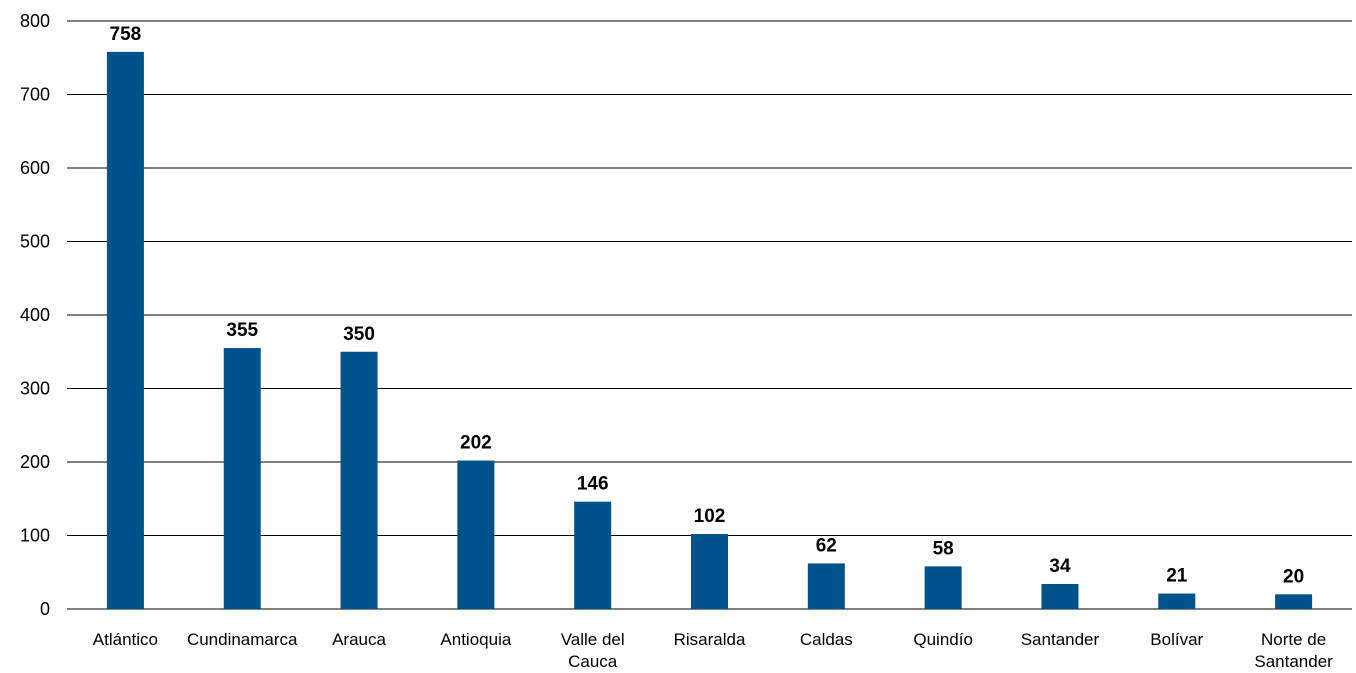 Image resolution: width=1356 pixels, height=673 pixels. Describe the element at coordinates (593, 639) in the screenshot. I see `x-tick-label-line: Valle del` at that location.